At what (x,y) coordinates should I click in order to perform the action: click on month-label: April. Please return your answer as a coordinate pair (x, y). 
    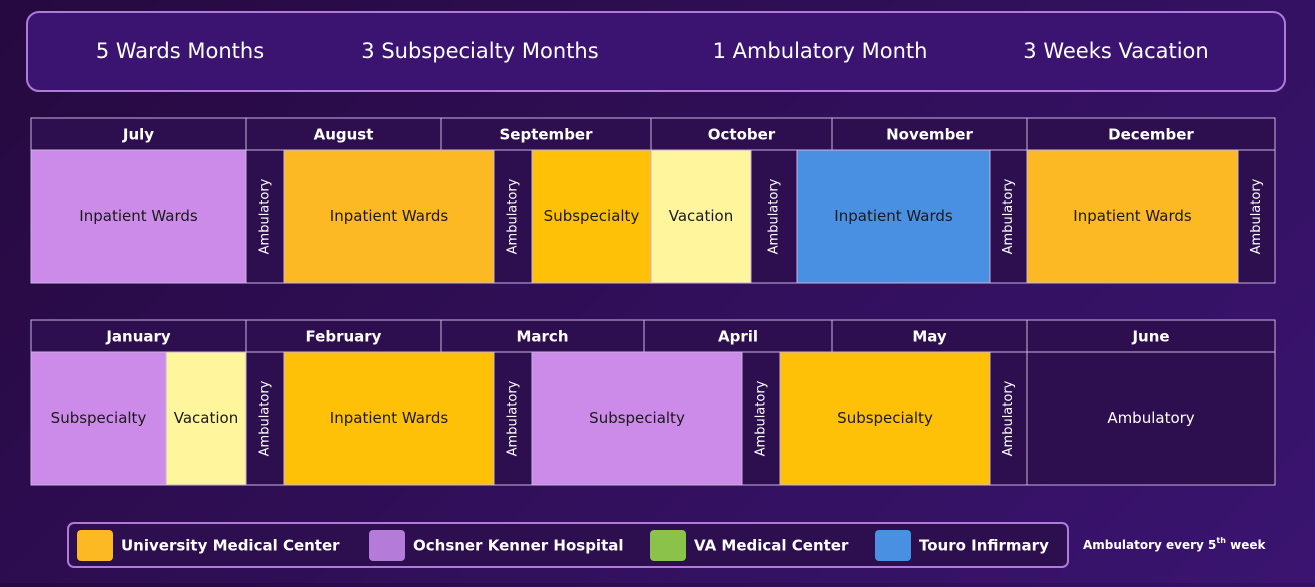
    Looking at the image, I should click on (738, 337).